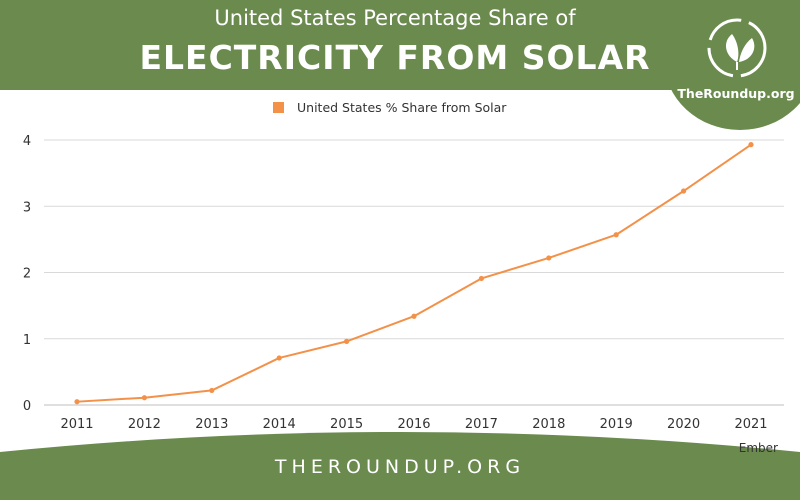 This screenshot has width=800, height=500. I want to click on y-axis: 0 1 2 3 4, so click(27, 274).